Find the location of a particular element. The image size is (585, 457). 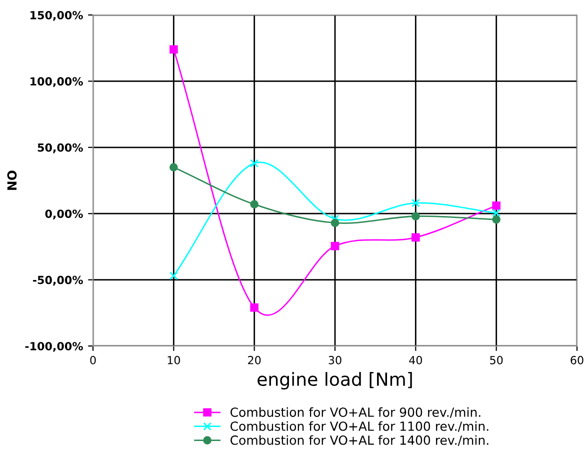

legend-label: Combustion for VO+AL for 1100 rev./min. is located at coordinates (359, 426).